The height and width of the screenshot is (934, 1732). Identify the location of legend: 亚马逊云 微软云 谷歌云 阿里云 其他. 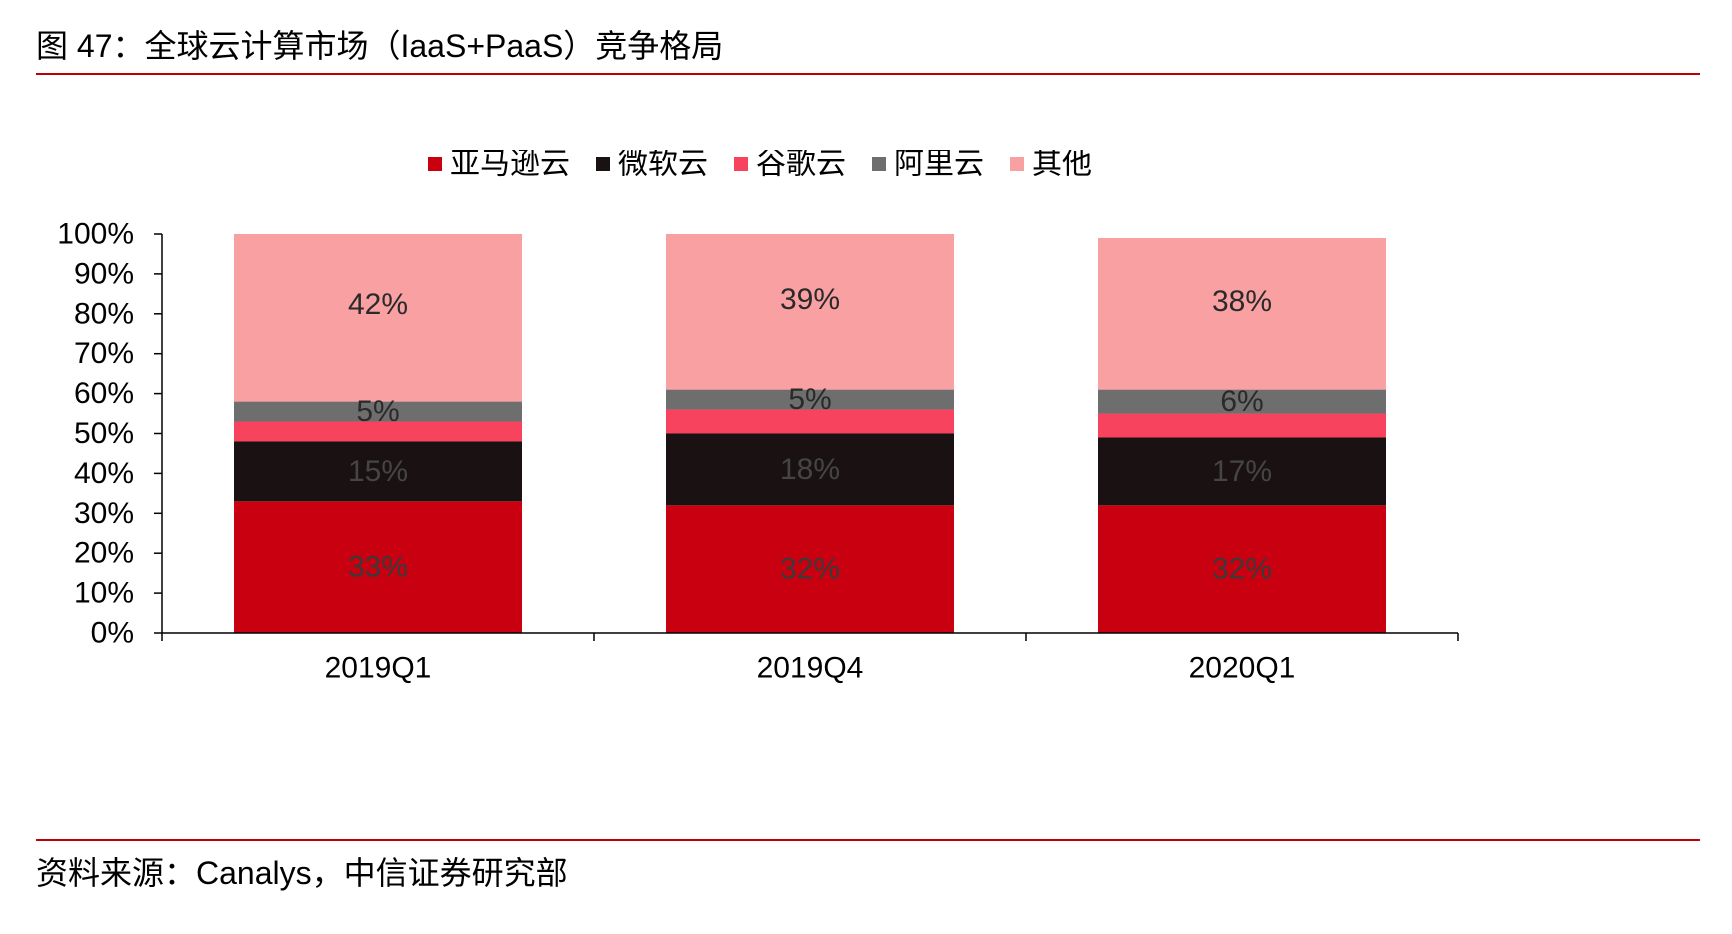
(760, 165).